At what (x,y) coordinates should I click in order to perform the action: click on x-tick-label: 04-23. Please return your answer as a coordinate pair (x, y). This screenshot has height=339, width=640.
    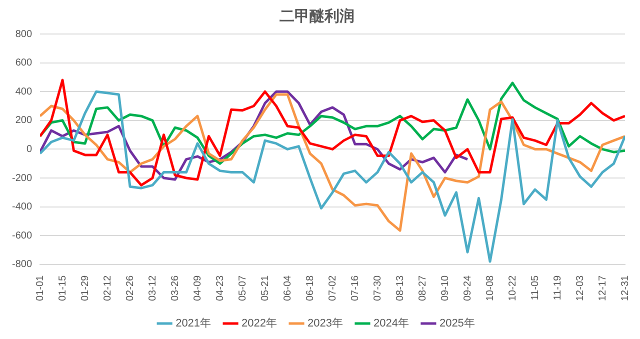
    Looking at the image, I should click on (220, 287).